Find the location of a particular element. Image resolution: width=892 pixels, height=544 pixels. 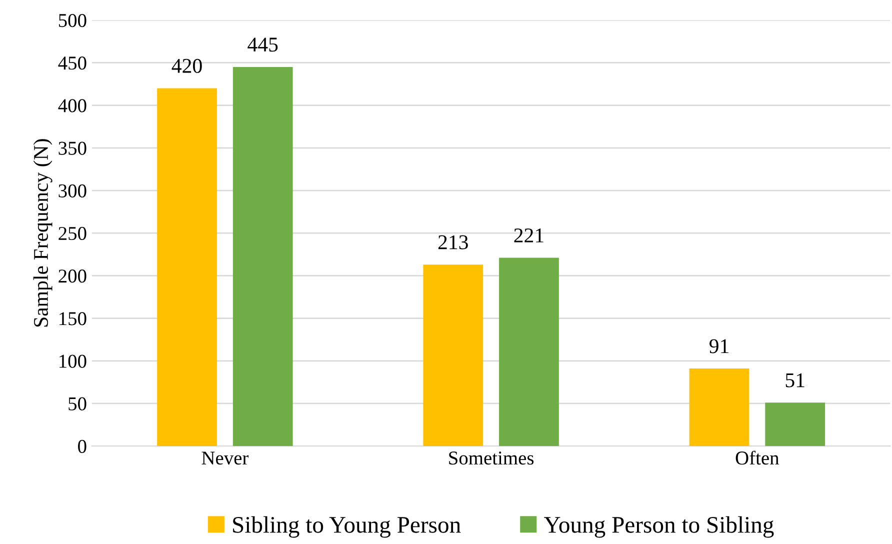

y-tick-label: 150 is located at coordinates (73, 319).